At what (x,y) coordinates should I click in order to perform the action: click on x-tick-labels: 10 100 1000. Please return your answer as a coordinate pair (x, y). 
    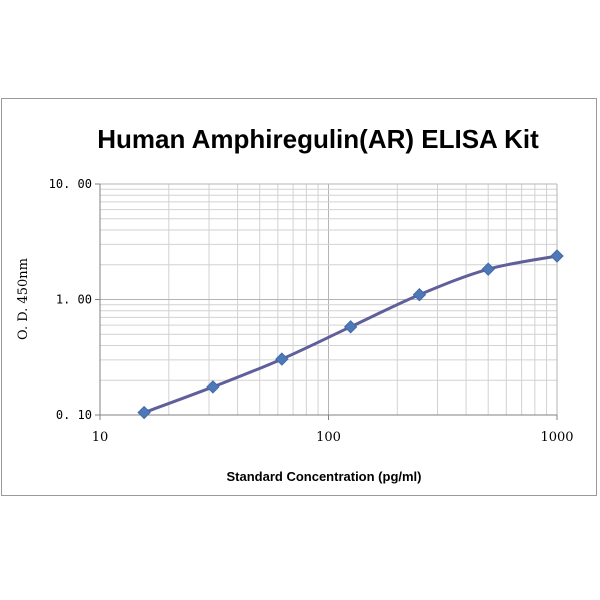
    Looking at the image, I should click on (333, 437).